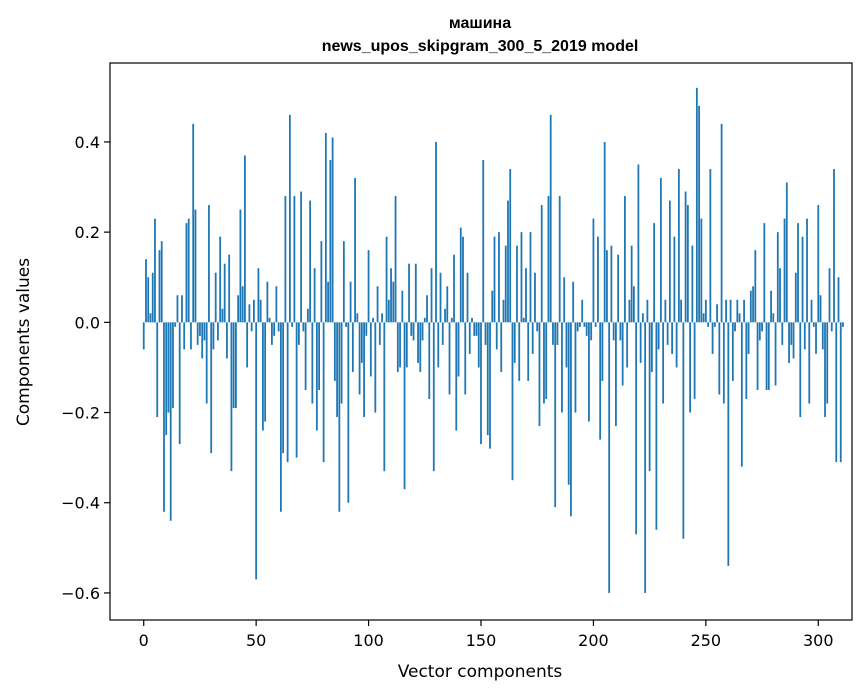  What do you see at coordinates (24, 342) in the screenshot?
I see `y-axis-label: Components values` at bounding box center [24, 342].